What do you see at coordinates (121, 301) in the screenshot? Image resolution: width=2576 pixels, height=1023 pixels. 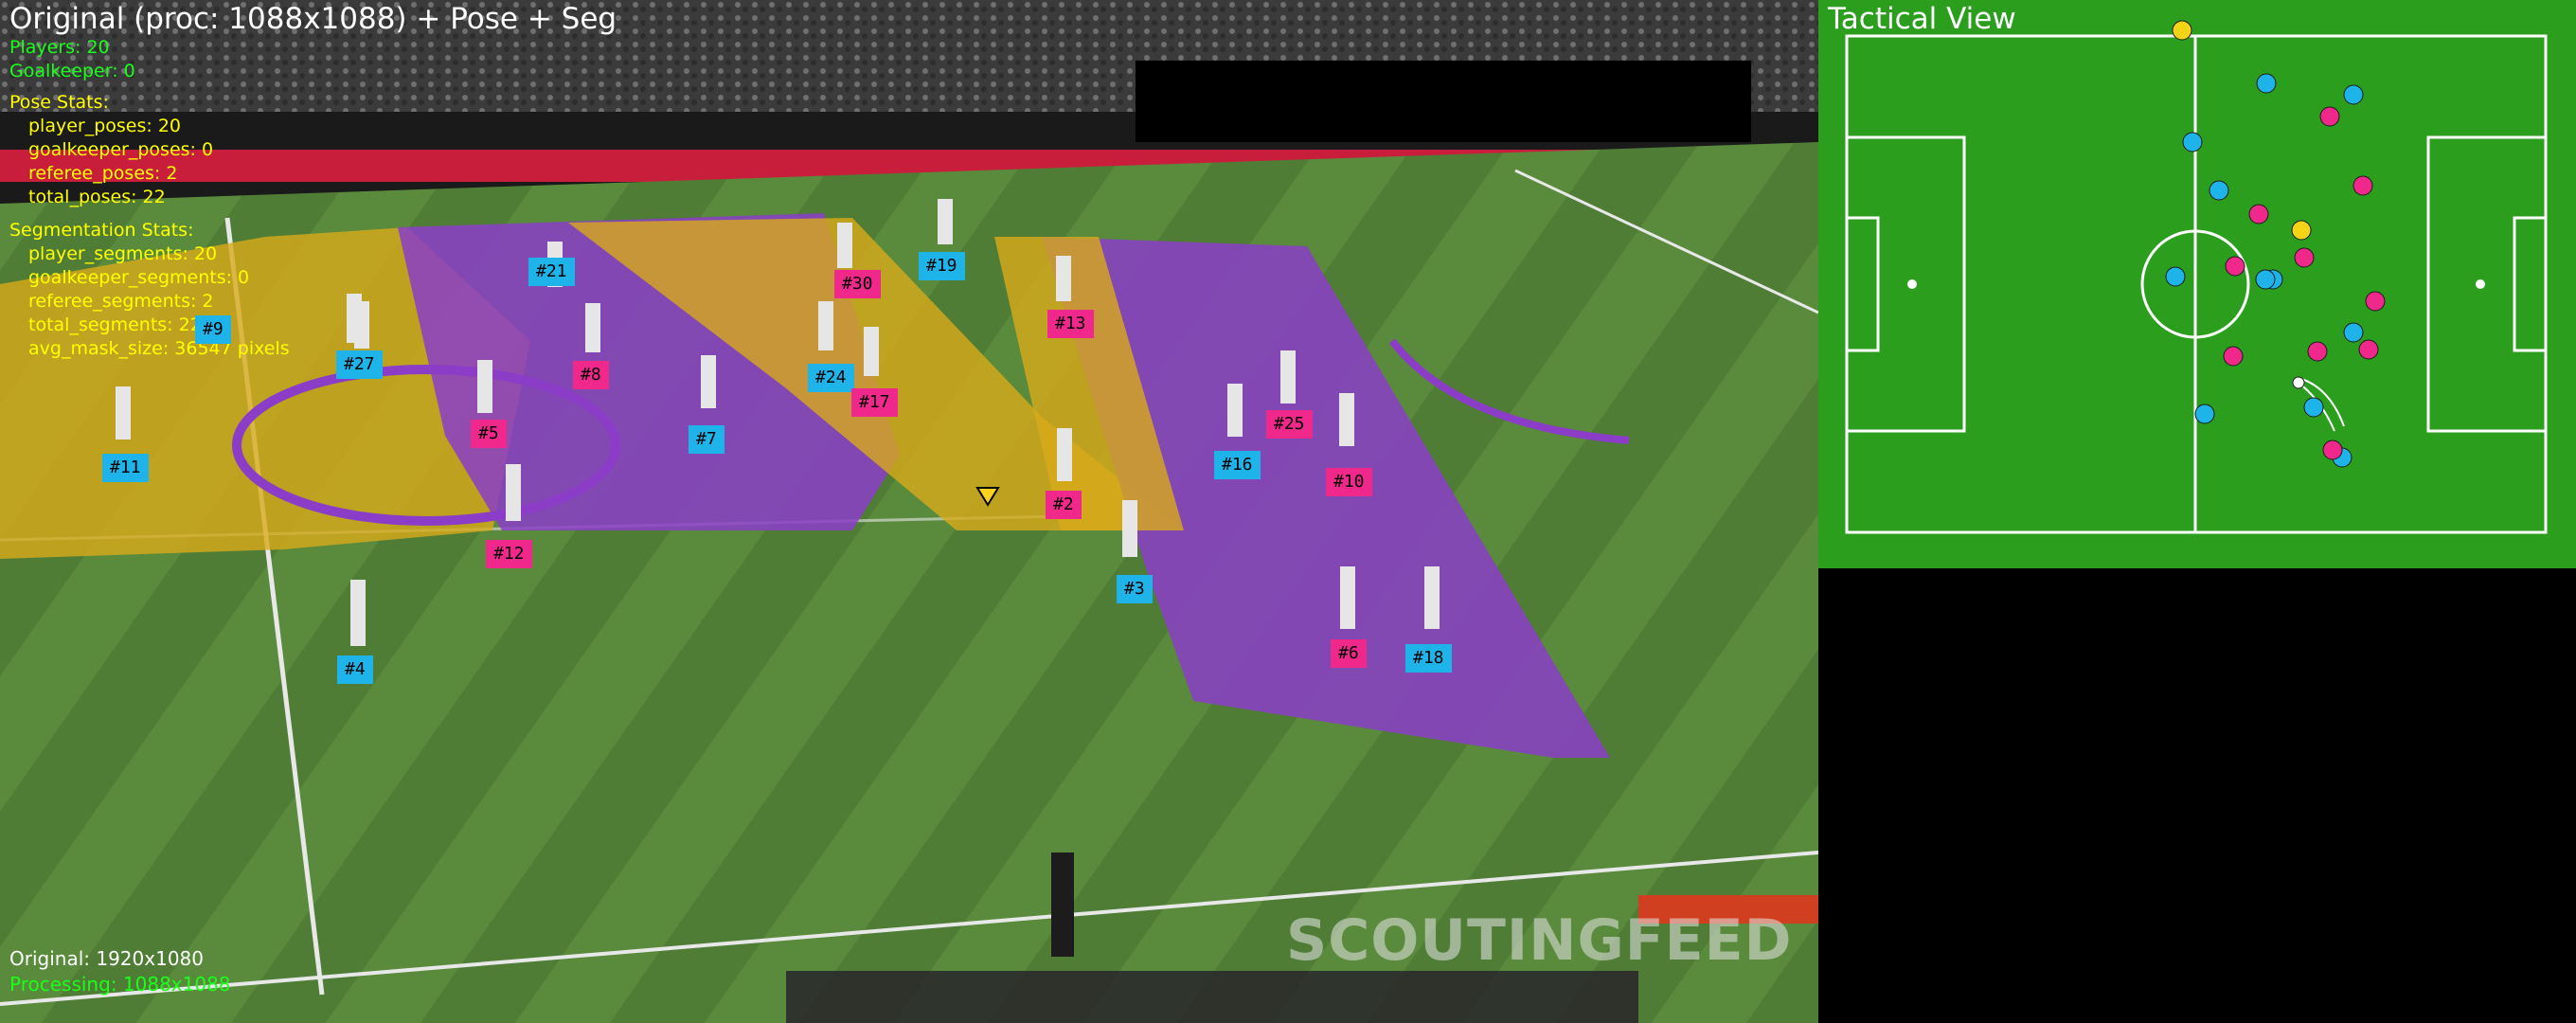 I see `segmentation-stat: referee_segments: 2` at bounding box center [121, 301].